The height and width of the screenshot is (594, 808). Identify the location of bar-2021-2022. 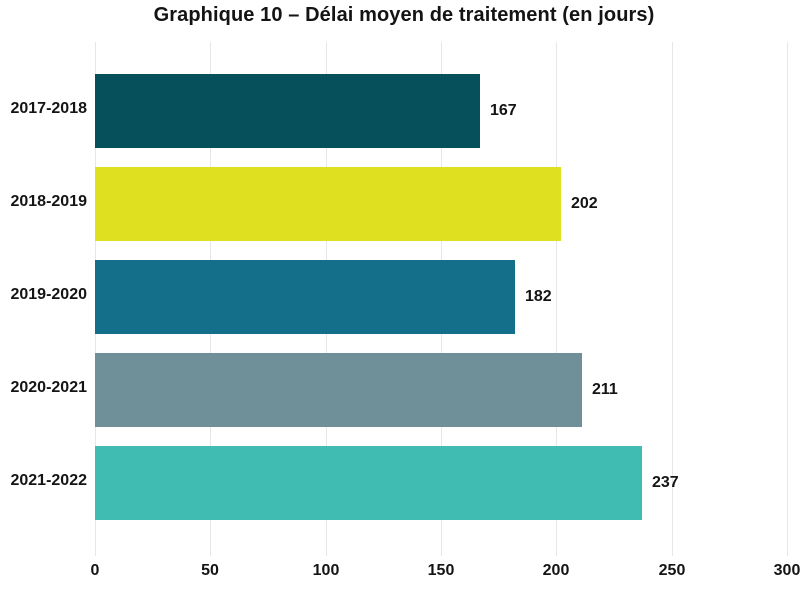
(368, 483).